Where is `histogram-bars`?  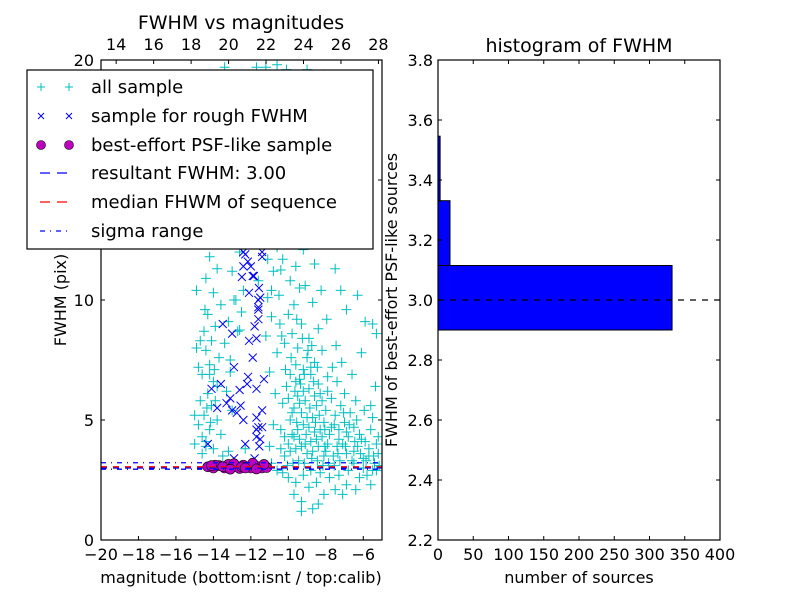
histogram-bars is located at coordinates (555, 233).